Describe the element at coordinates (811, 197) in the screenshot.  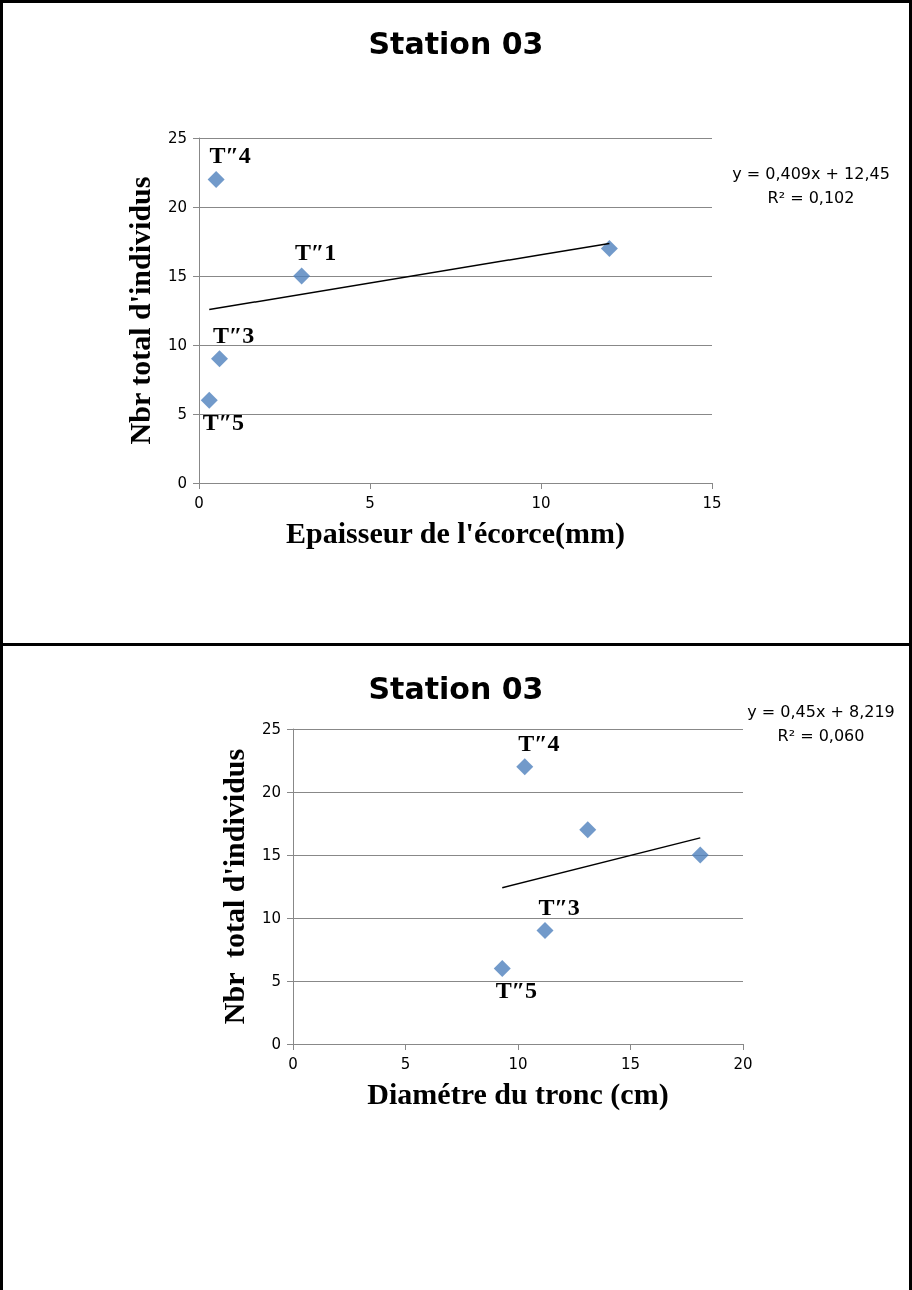
I see `text: R² = 0,102` at that location.